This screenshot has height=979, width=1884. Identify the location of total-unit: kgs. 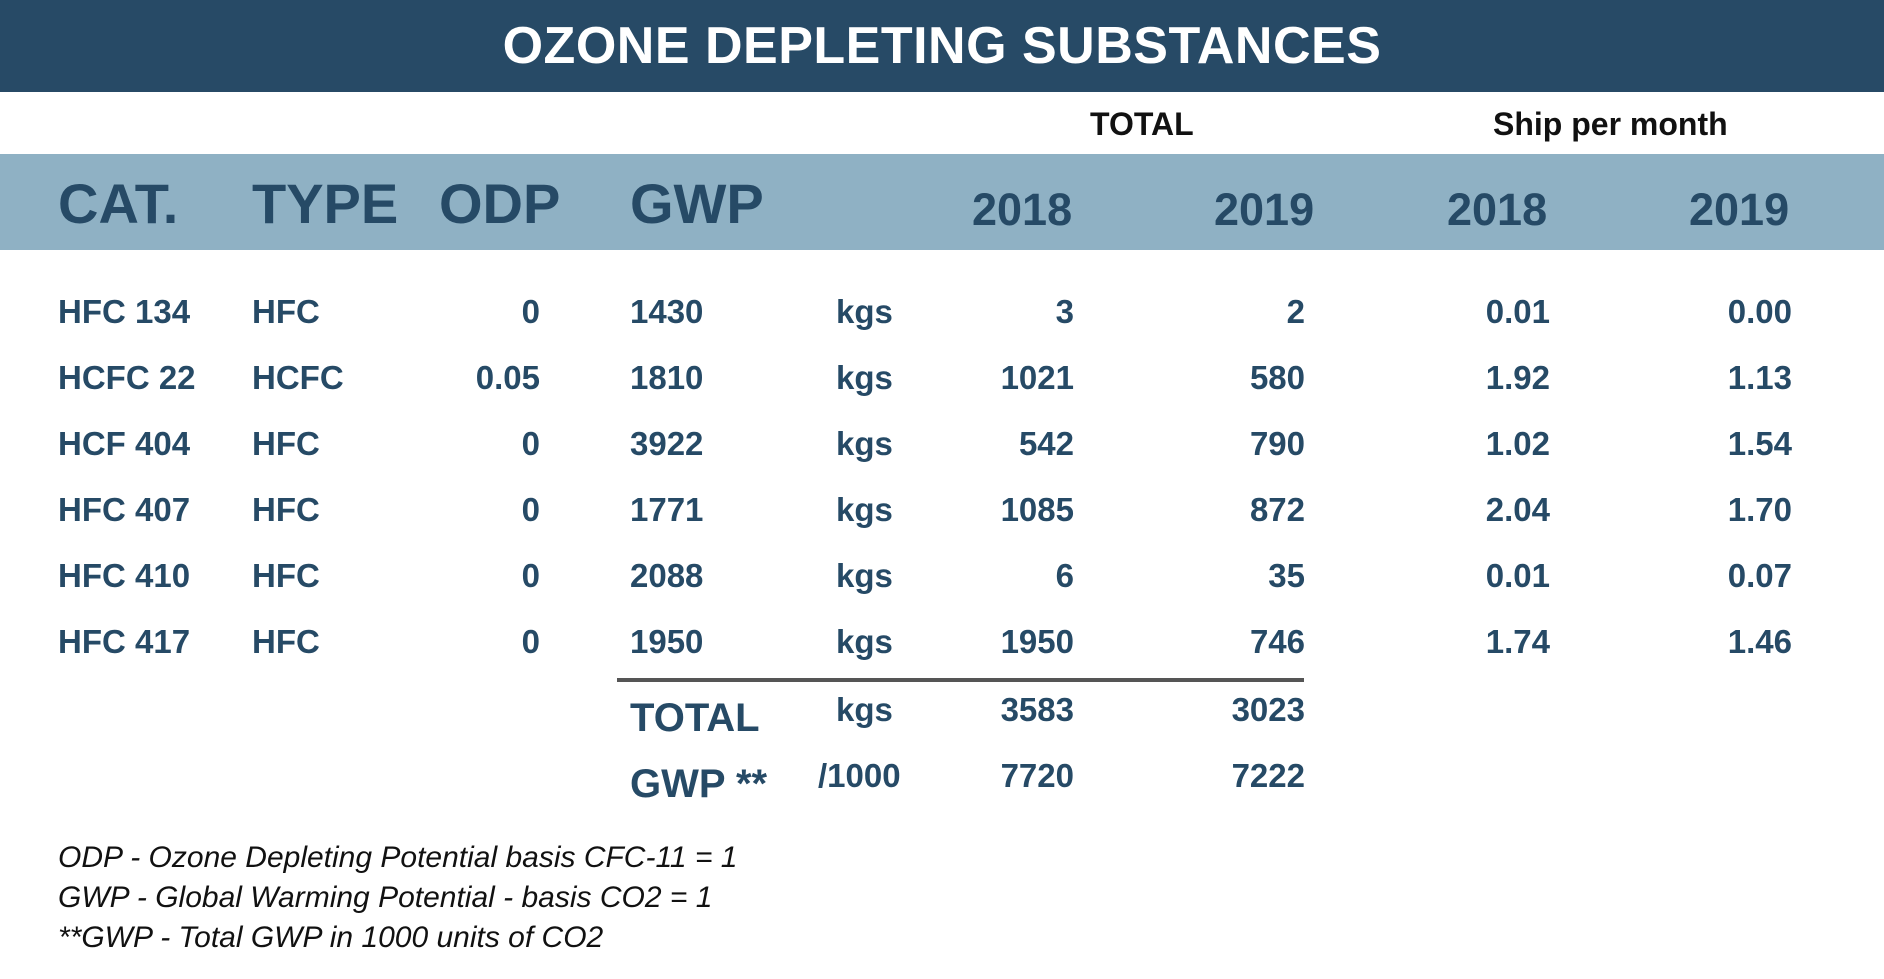
(864, 709).